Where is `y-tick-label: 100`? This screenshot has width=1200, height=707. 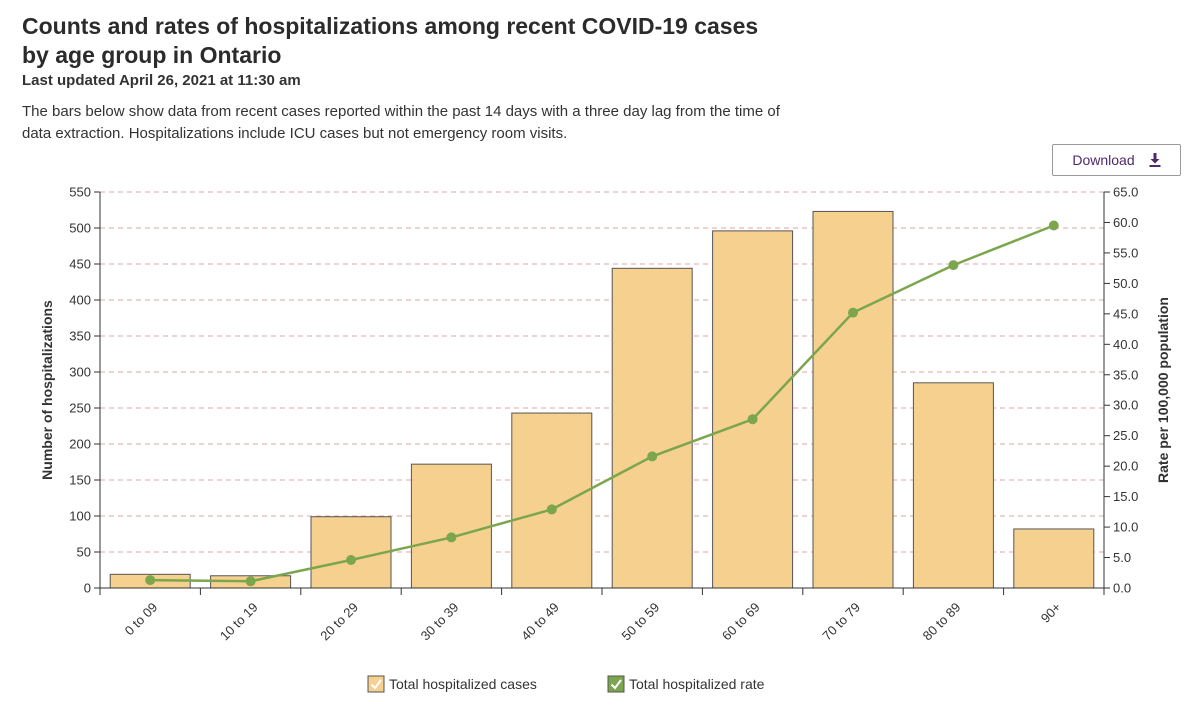
y-tick-label: 100 is located at coordinates (80, 516).